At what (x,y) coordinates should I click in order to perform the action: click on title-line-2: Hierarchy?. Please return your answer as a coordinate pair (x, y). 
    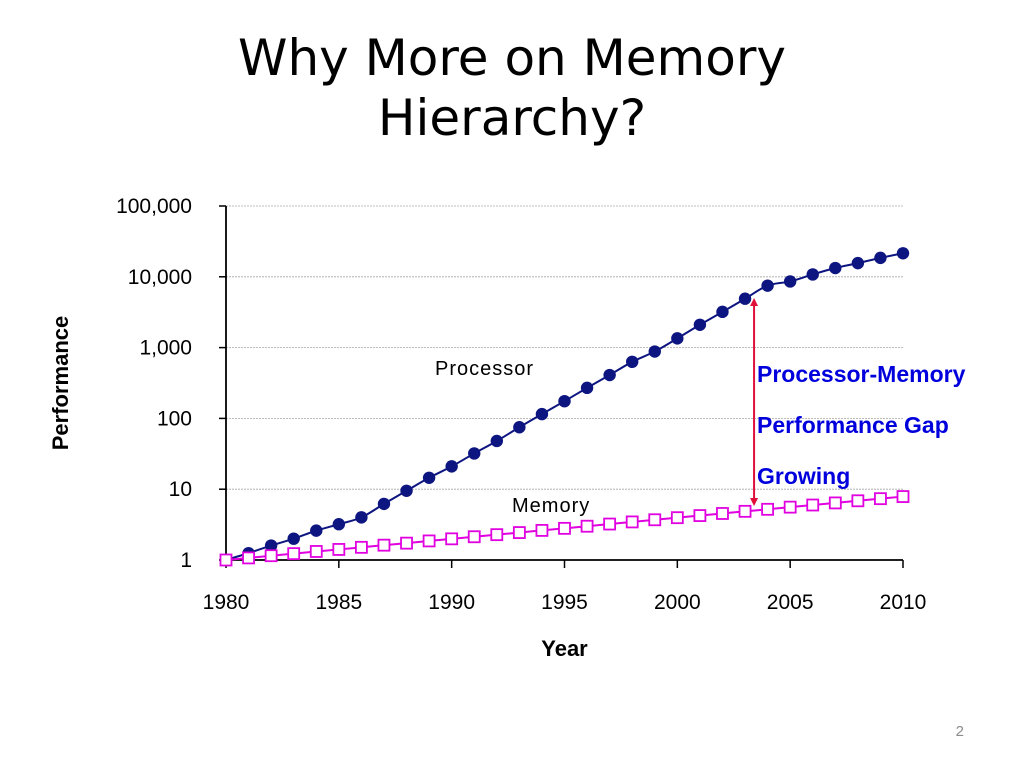
    Looking at the image, I should click on (512, 118).